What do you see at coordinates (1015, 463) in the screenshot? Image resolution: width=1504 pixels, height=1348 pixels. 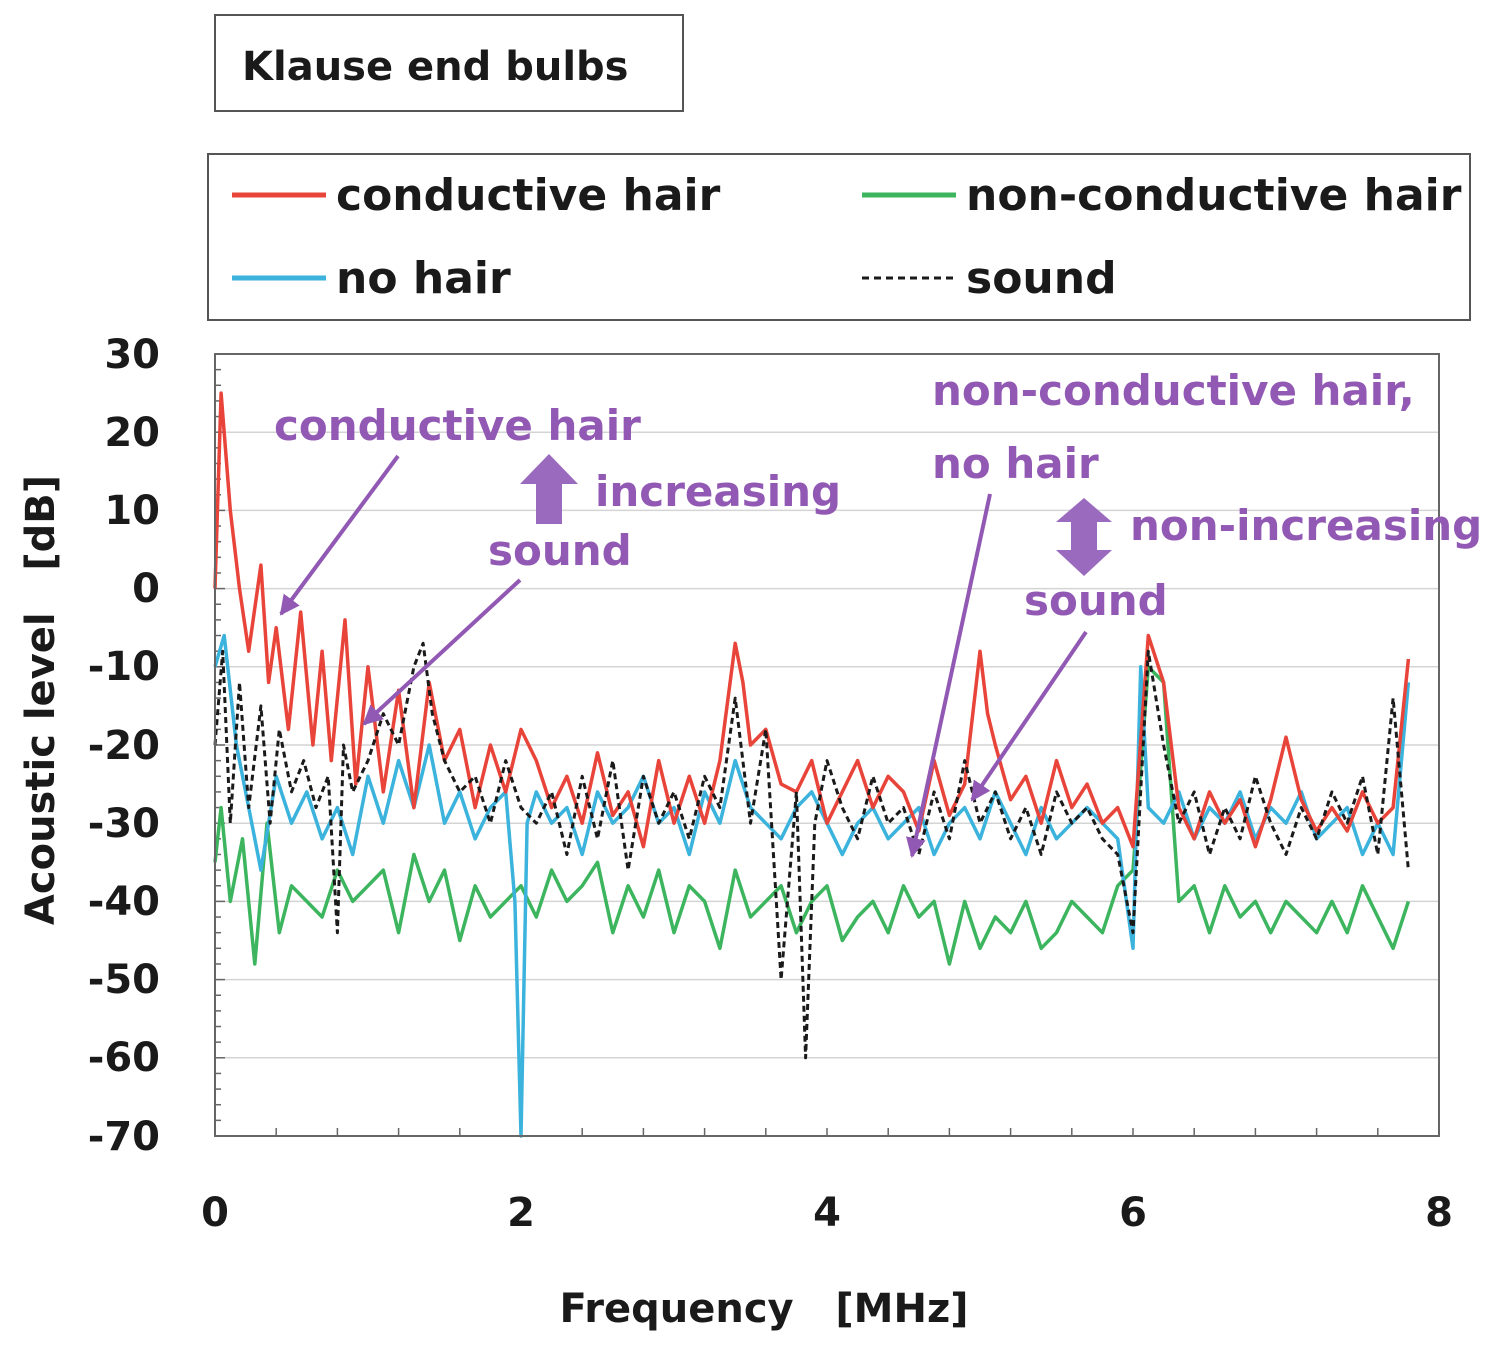 I see `annotation-no-hair: no hair` at bounding box center [1015, 463].